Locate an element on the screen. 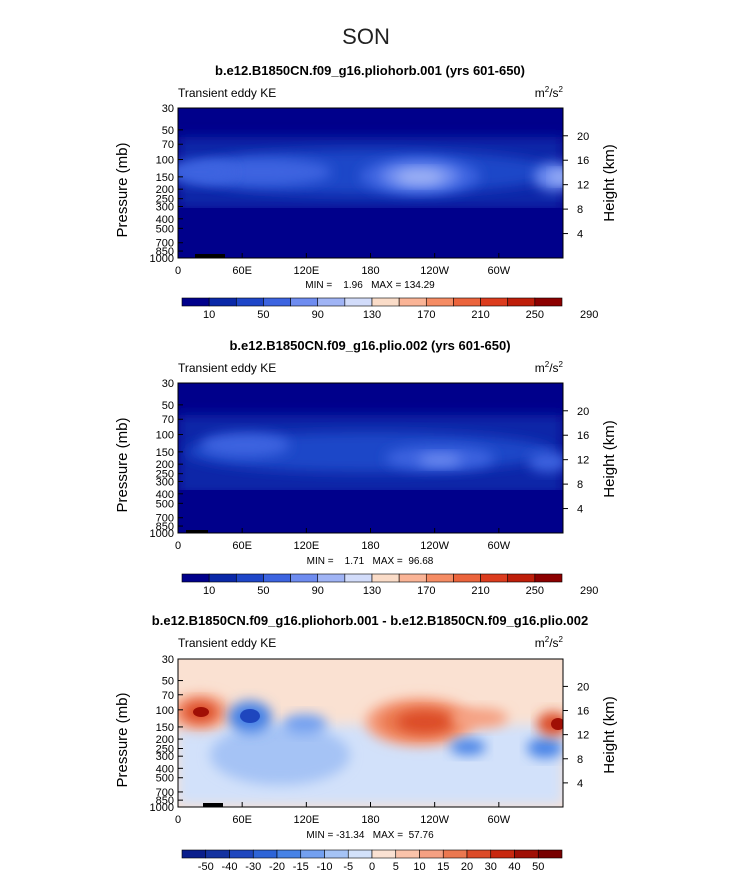 The height and width of the screenshot is (888, 733). colorbar: 10 50 90 130 170 210 250 290 is located at coordinates (389, 585).